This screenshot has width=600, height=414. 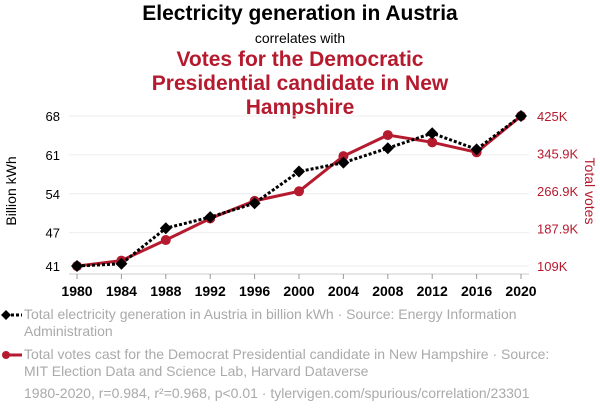 I want to click on x-tick-label: 1988, so click(x=165, y=291).